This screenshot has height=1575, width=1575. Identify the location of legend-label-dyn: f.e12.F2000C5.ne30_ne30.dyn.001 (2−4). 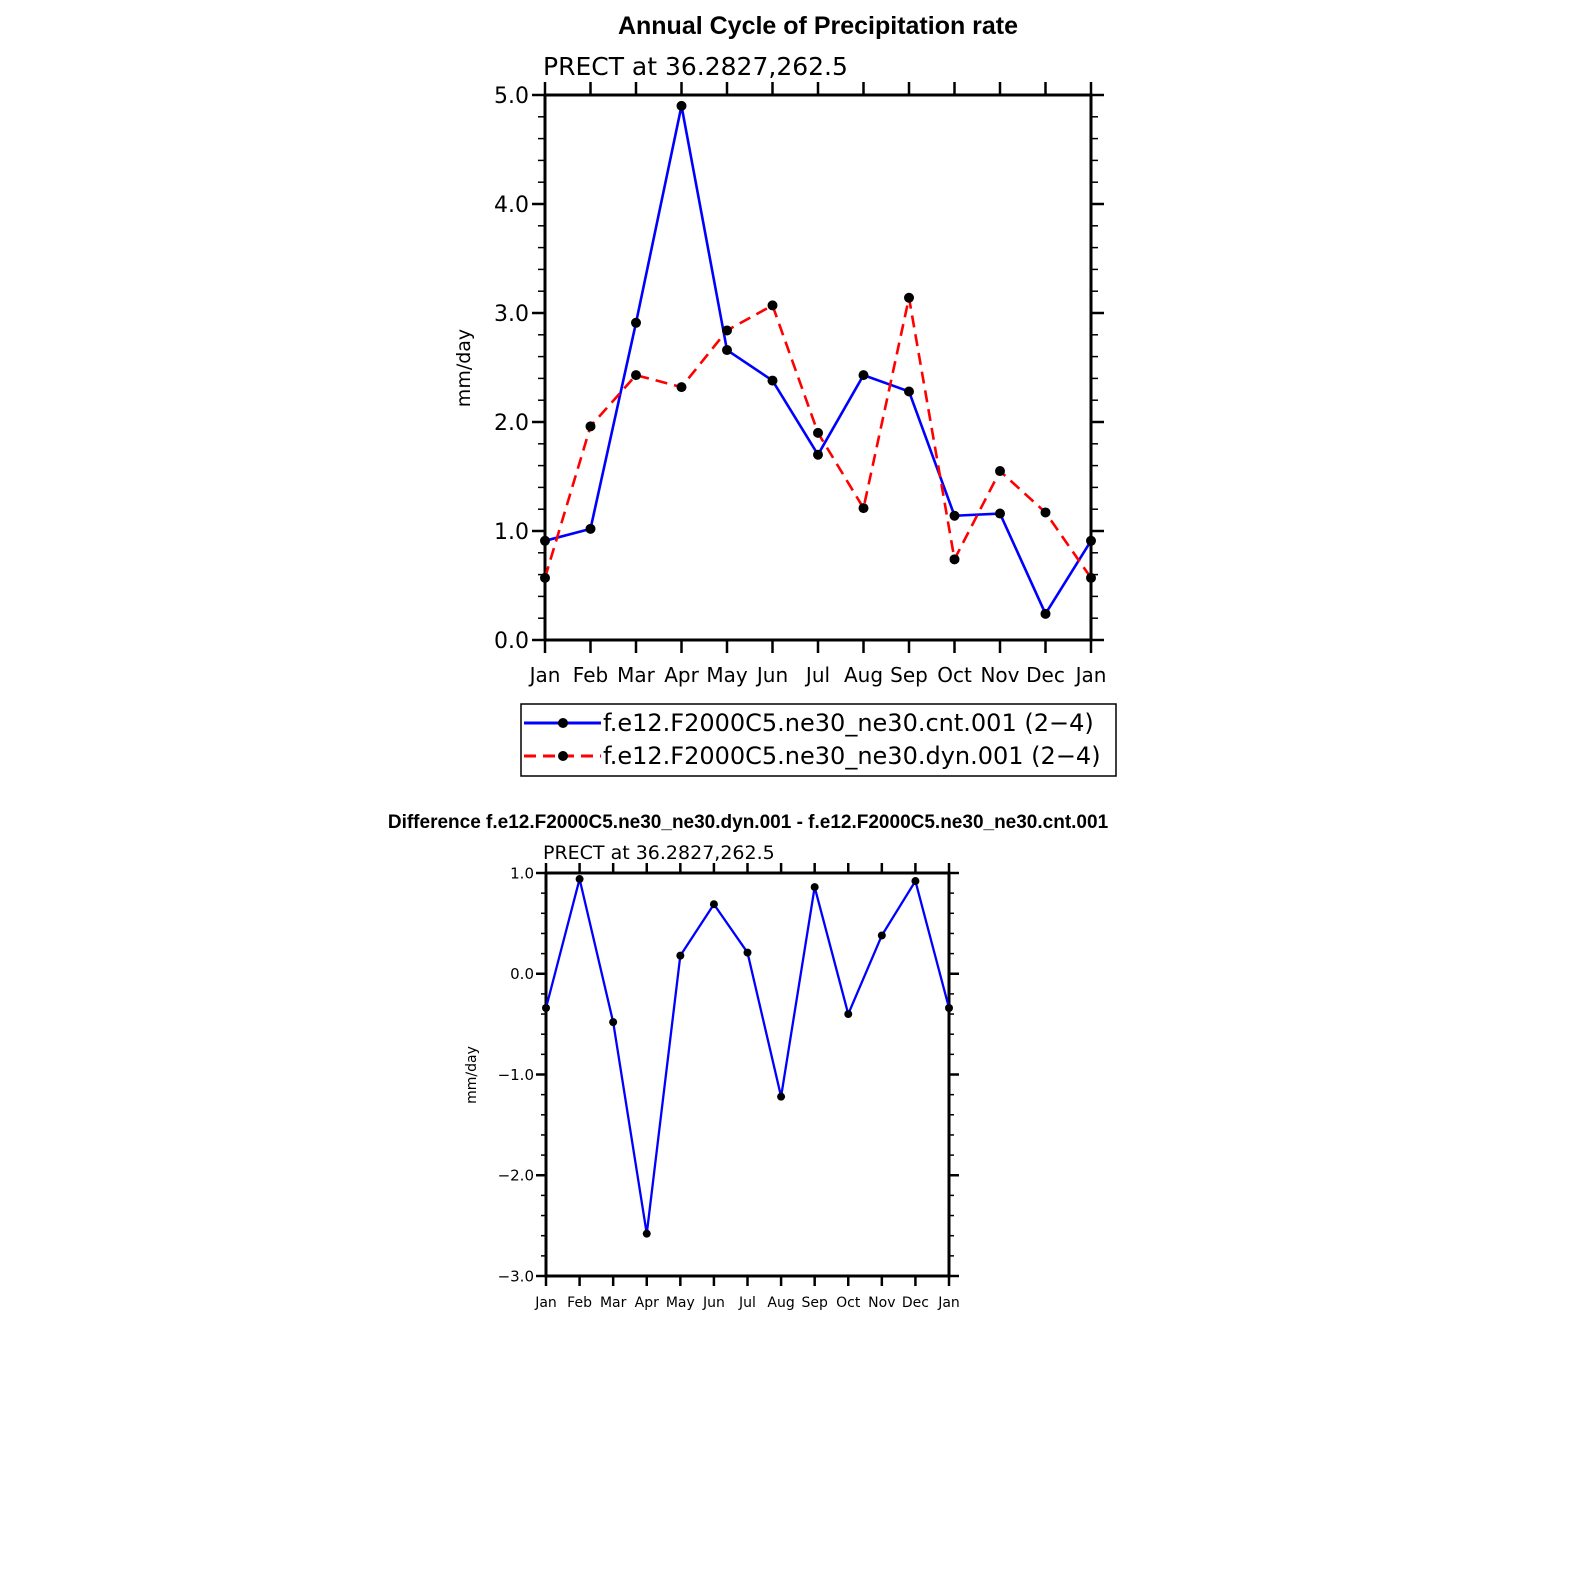
(852, 756).